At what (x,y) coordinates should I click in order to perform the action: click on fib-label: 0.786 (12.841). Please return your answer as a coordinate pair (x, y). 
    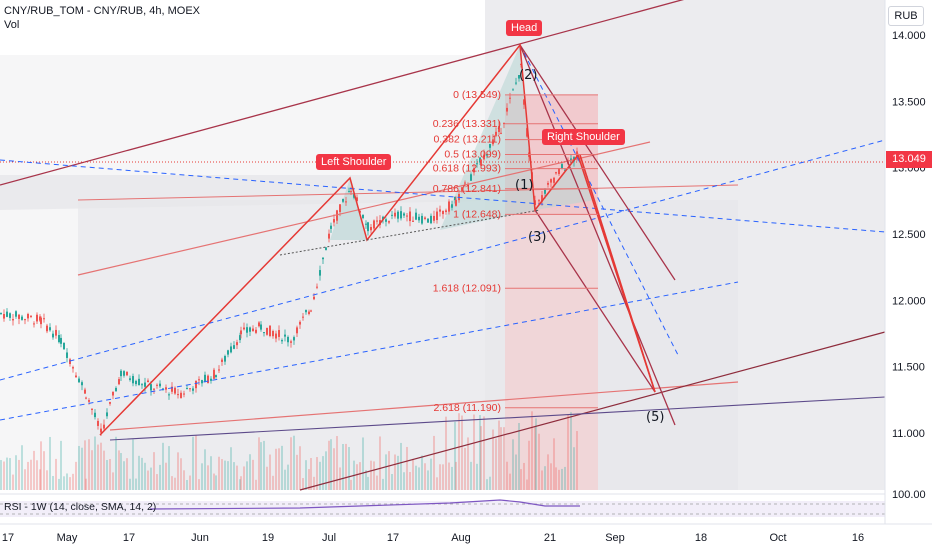
    Looking at the image, I should click on (467, 189).